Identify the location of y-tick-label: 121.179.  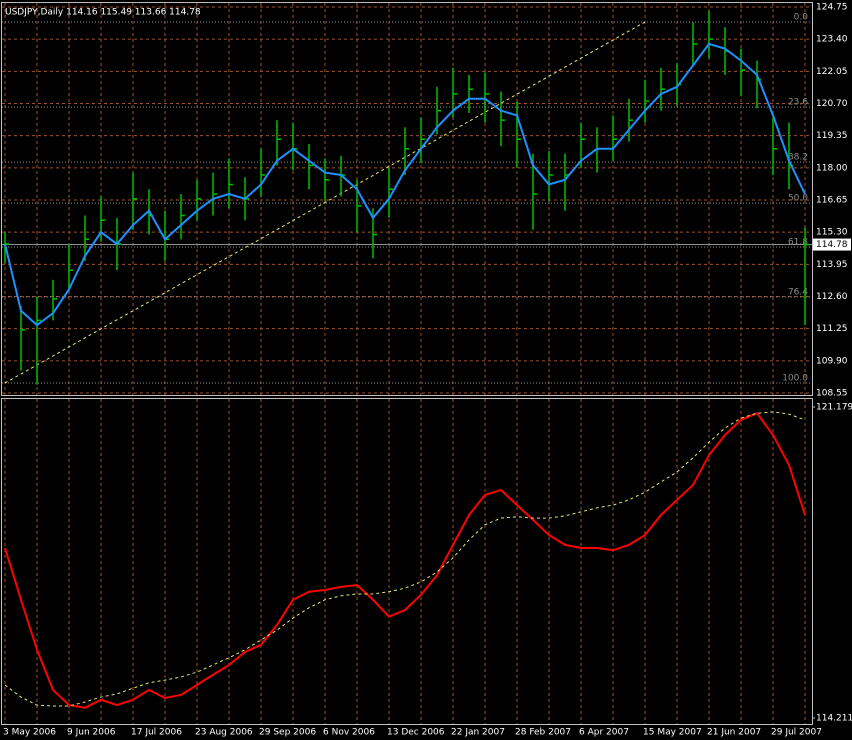
(834, 408).